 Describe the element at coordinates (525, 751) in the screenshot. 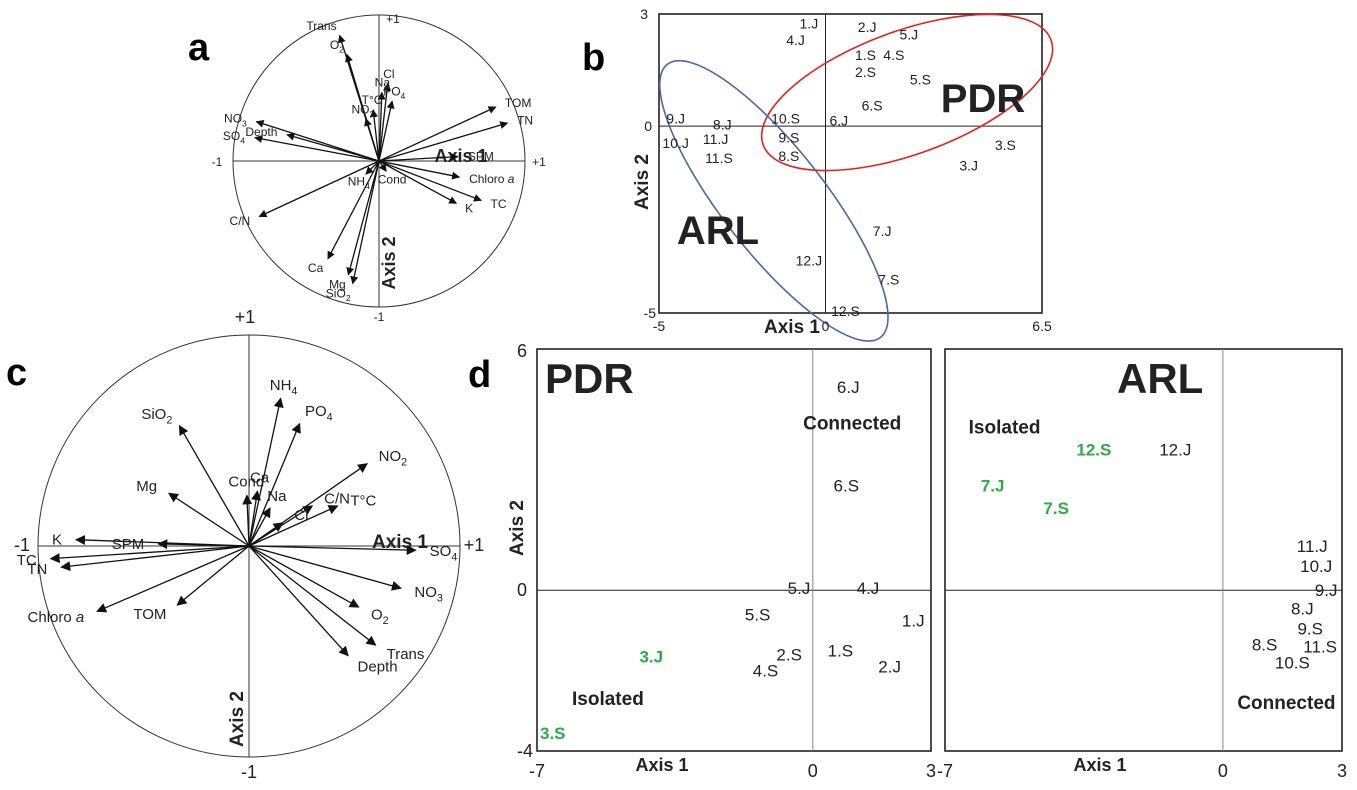

I see `y-tick-label: -4` at that location.